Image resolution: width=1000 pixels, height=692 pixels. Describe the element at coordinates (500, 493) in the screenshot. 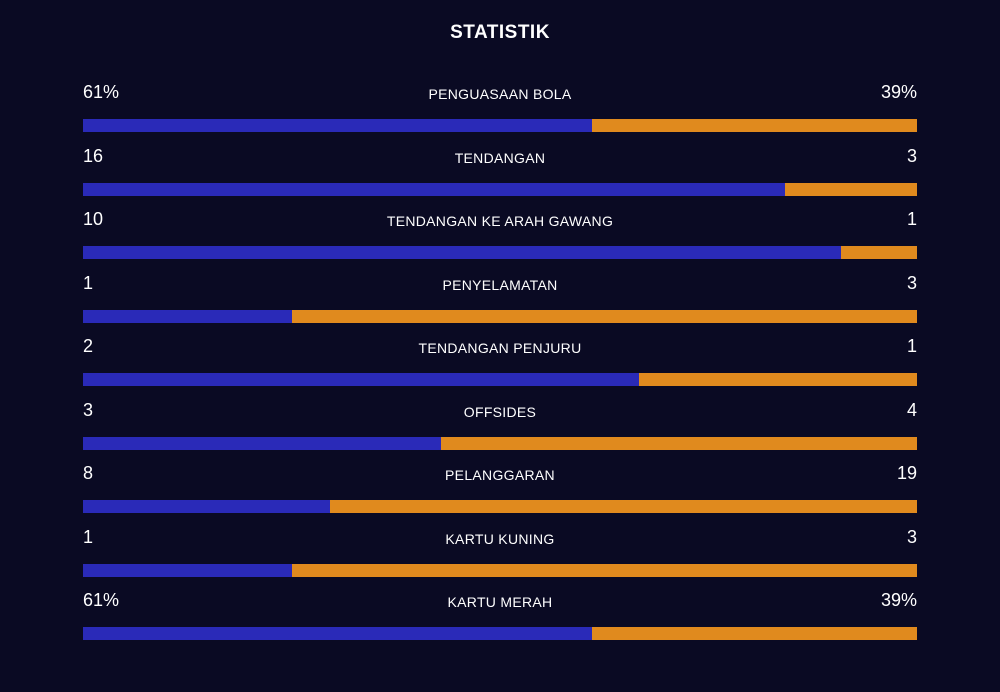

I see `stat-row: PELANGGARAN 8 19` at that location.